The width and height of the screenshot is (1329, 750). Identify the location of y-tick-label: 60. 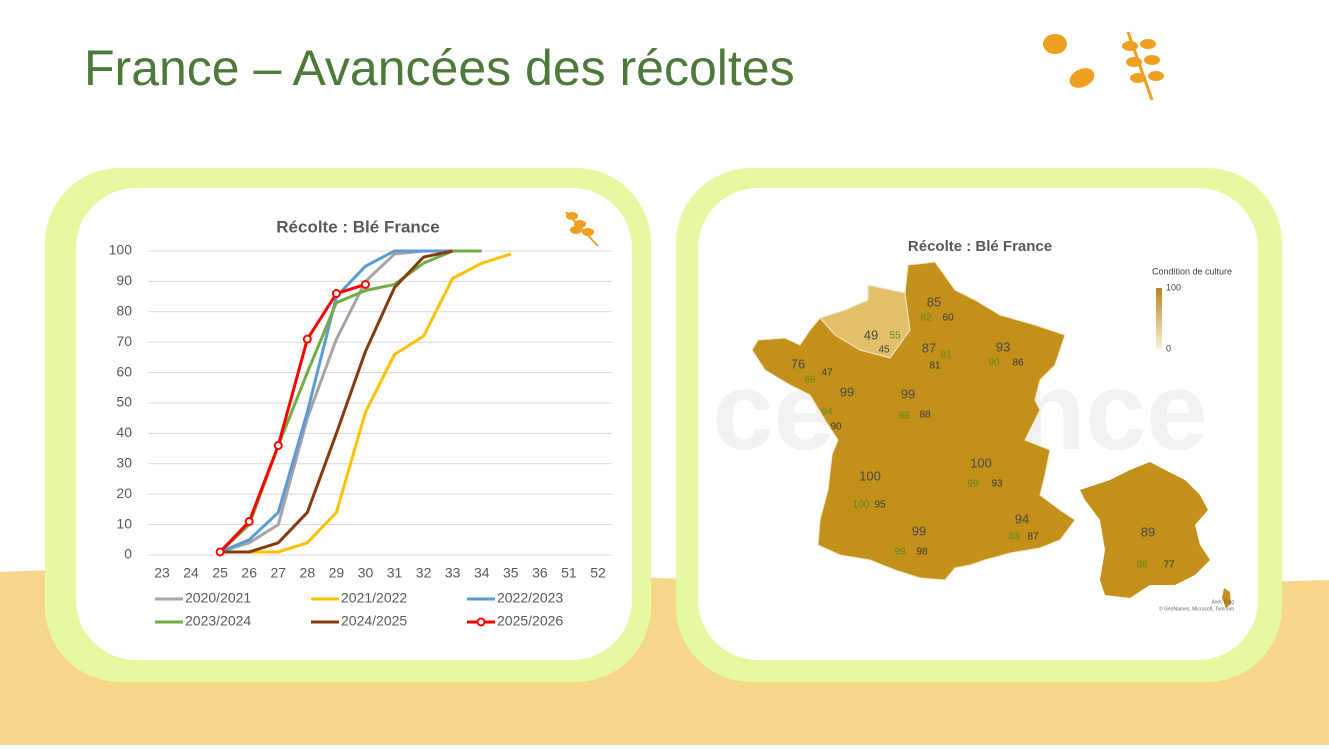
(124, 371).